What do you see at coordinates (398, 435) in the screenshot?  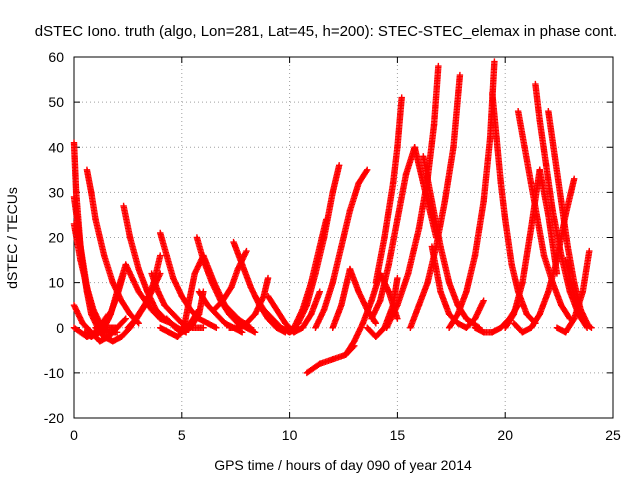 I see `x-tick-label: 15` at bounding box center [398, 435].